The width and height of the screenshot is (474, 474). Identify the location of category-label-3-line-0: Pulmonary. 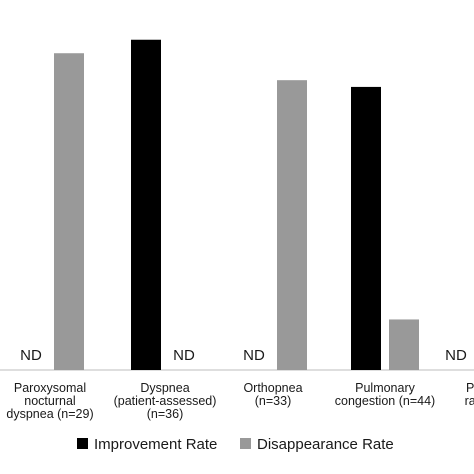
(385, 388).